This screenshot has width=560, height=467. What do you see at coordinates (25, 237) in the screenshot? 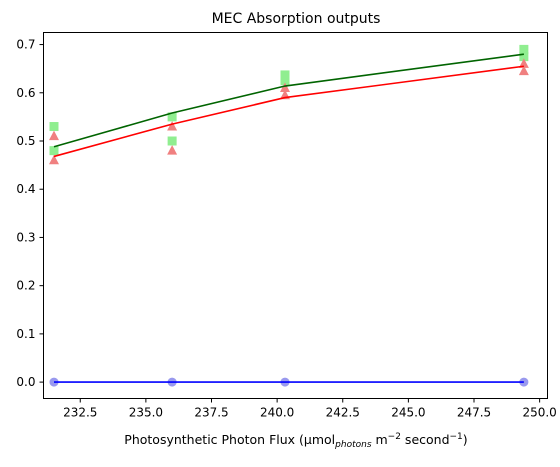
I see `y-tick-label: 0.3` at bounding box center [25, 237].